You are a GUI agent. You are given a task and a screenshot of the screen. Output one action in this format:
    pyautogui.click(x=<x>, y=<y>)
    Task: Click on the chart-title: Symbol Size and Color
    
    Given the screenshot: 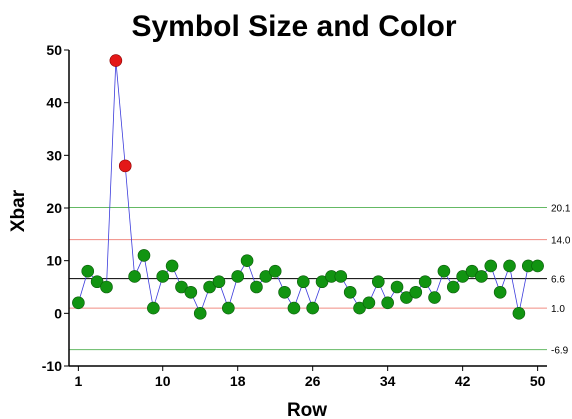 What is the action you would take?
    pyautogui.click(x=293, y=26)
    